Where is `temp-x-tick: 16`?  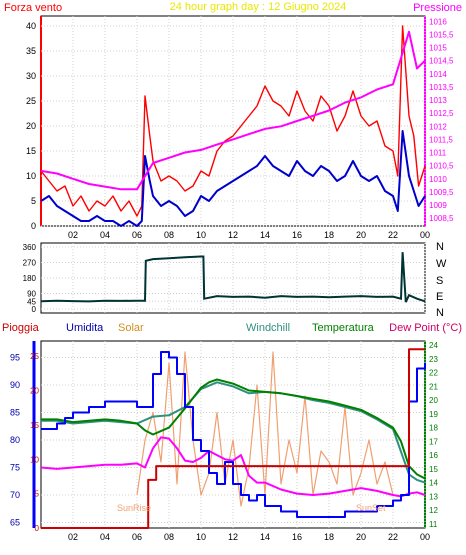
temp-x-tick: 16 is located at coordinates (297, 537).